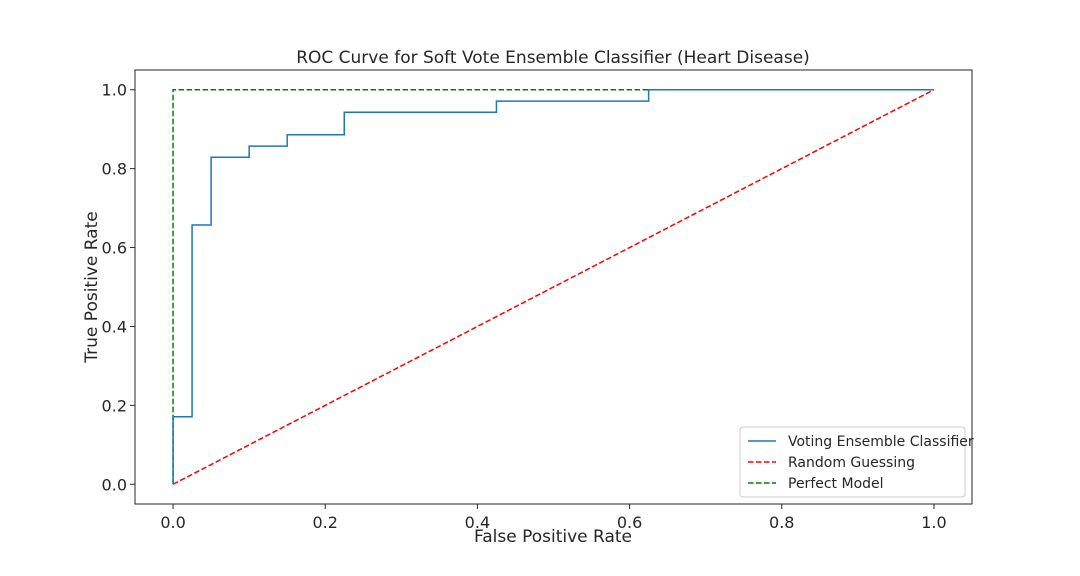 This screenshot has width=1080, height=576. I want to click on x-tick-label: 0.8, so click(781, 522).